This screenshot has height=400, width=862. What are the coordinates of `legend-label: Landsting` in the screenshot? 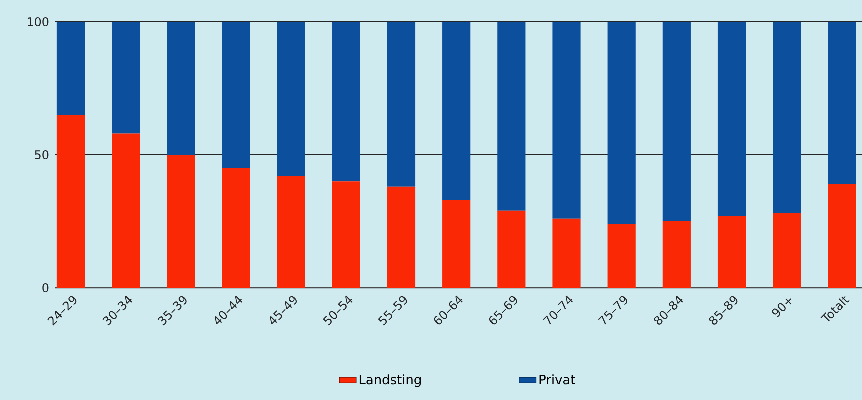 It's located at (390, 381).